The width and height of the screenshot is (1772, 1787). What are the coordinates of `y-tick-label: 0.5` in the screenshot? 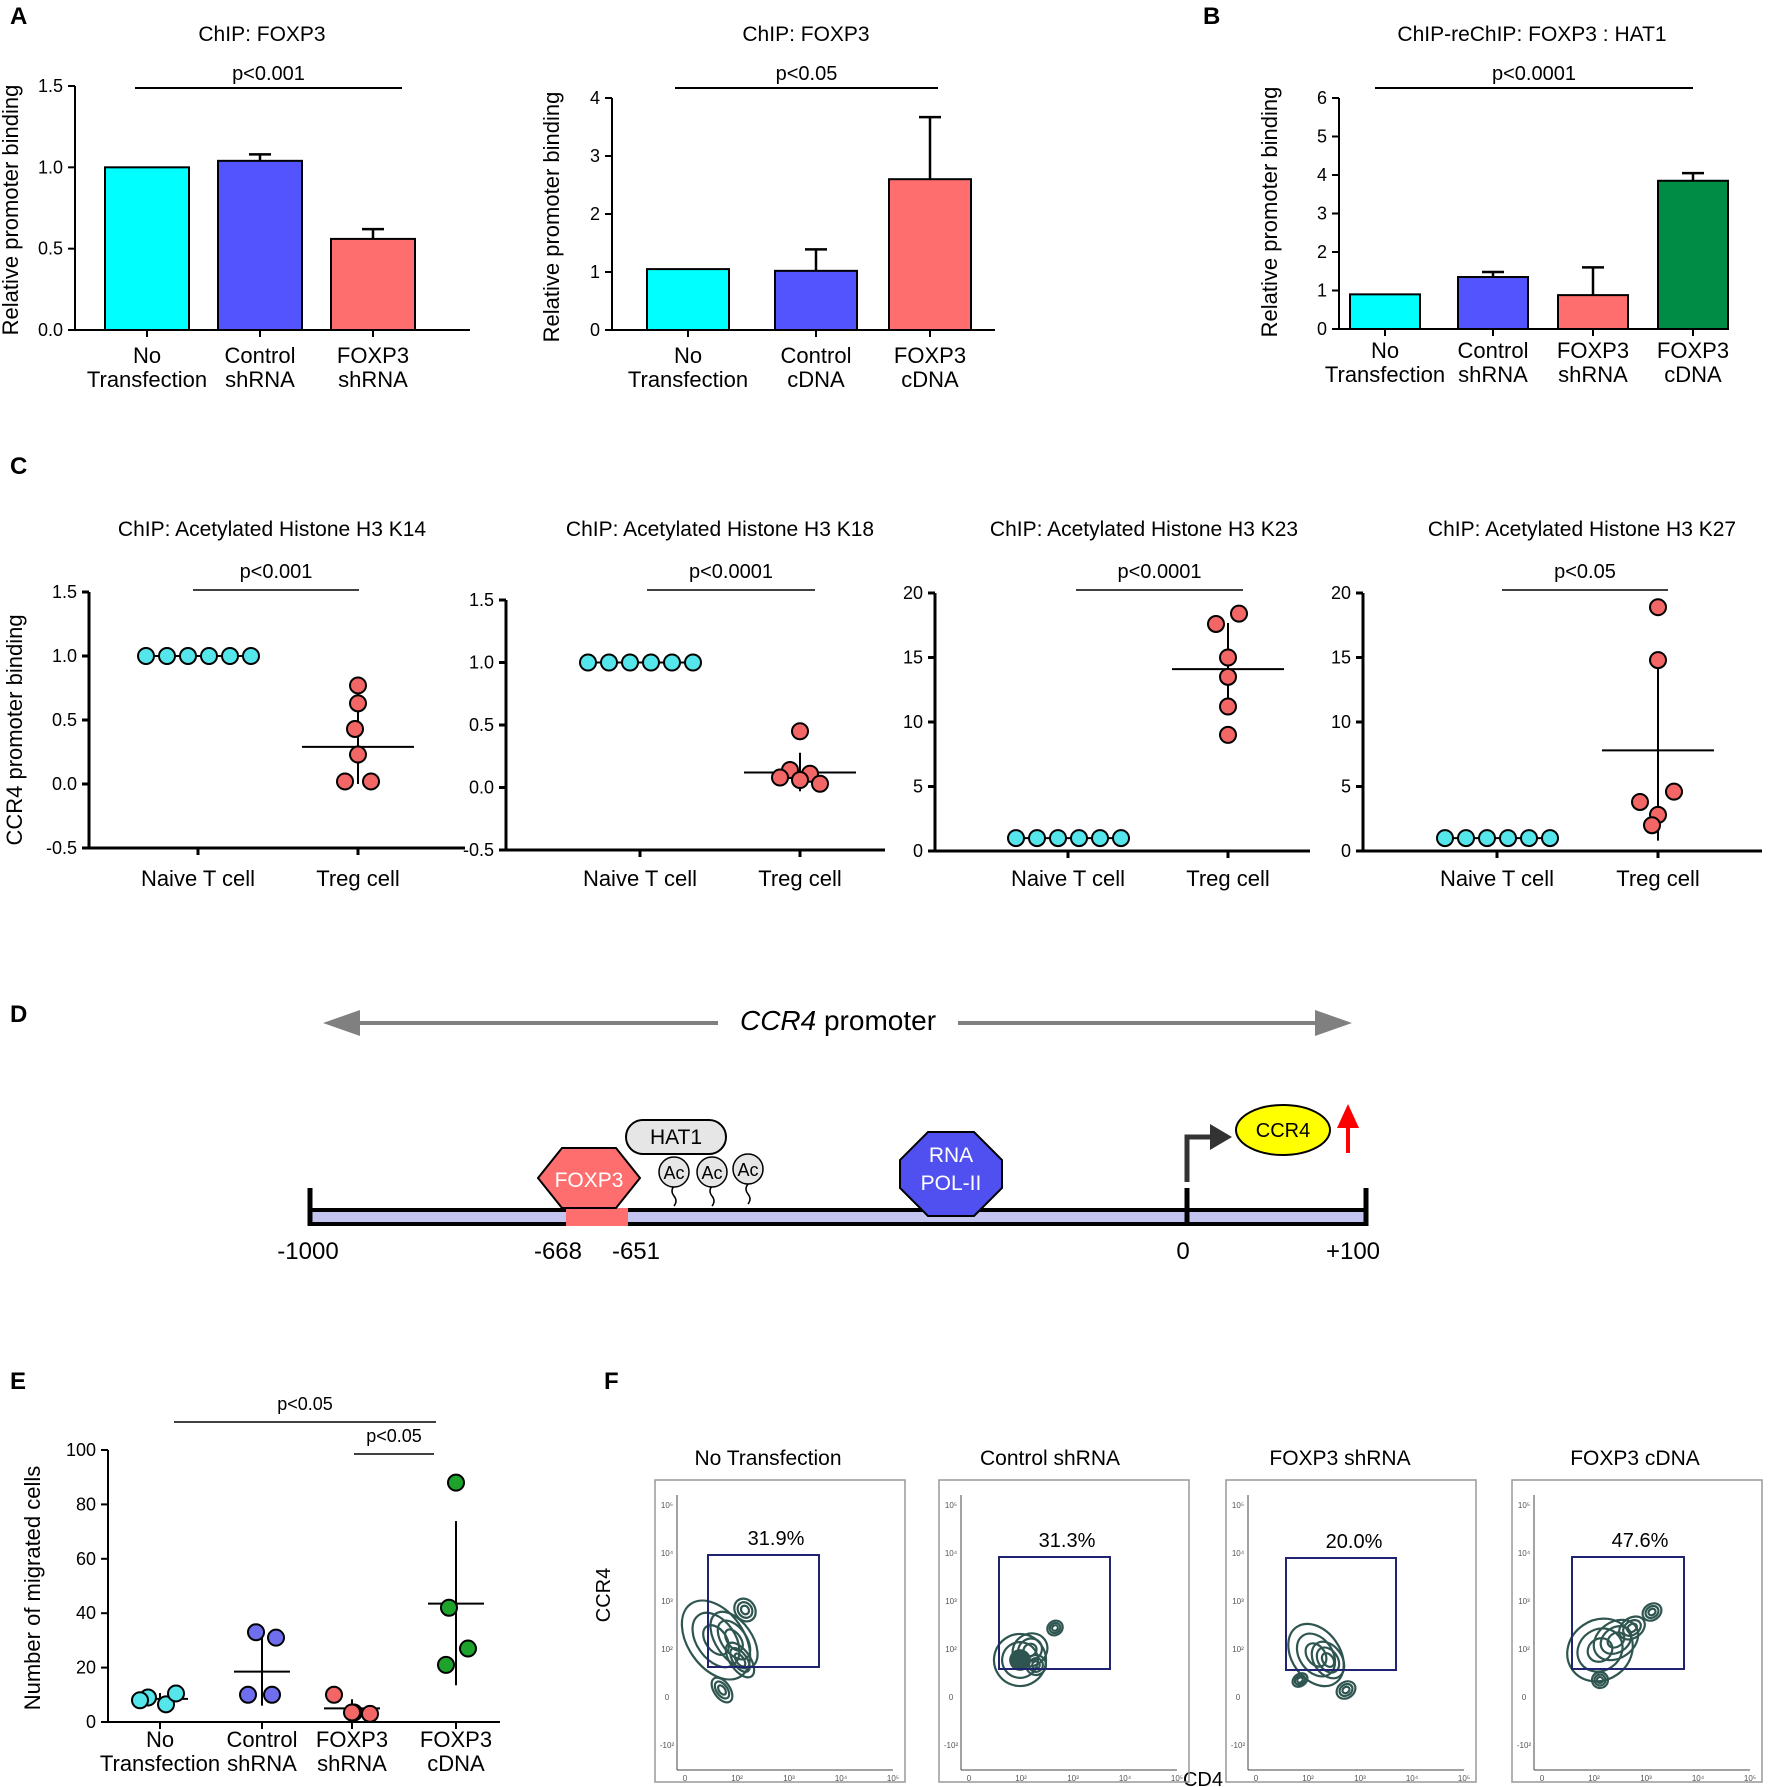 It's located at (50, 249).